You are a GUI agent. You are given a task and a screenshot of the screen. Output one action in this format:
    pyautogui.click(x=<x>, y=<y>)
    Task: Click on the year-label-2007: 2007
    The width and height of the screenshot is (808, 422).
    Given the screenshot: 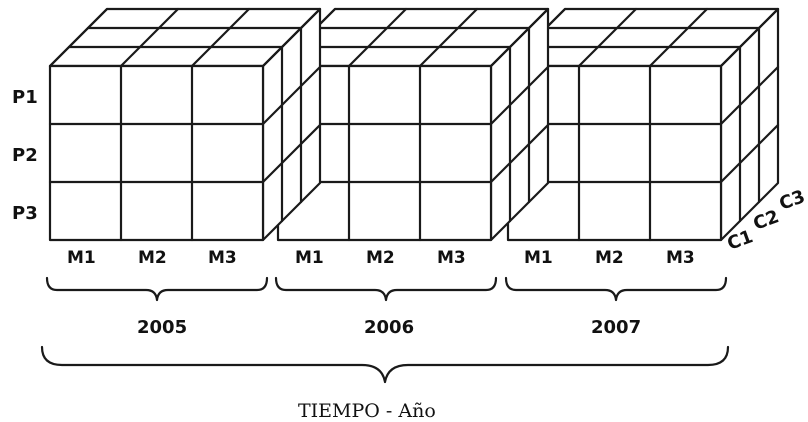 What is the action you would take?
    pyautogui.click(x=616, y=327)
    